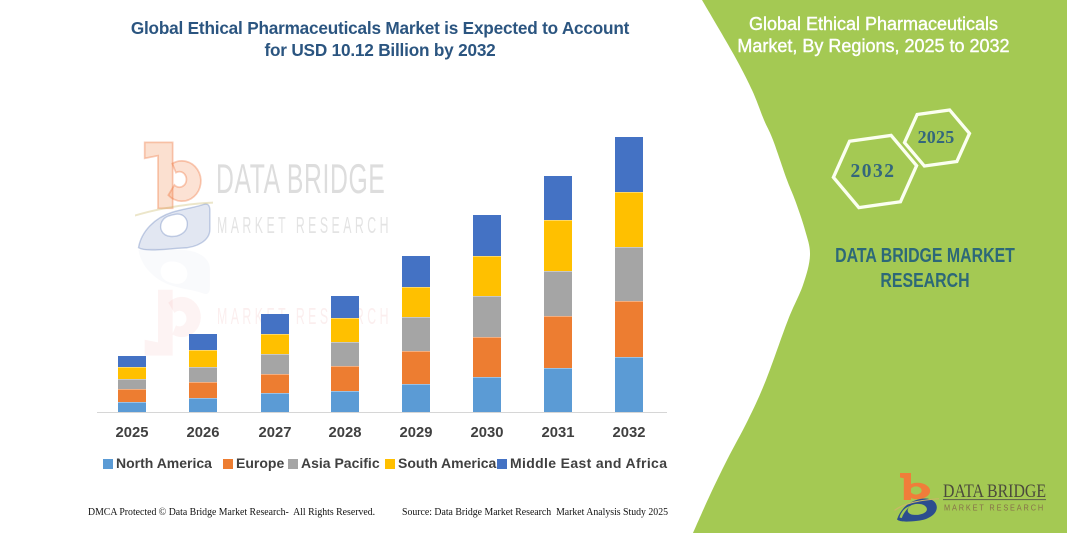 This screenshot has width=1067, height=533. What do you see at coordinates (994, 491) in the screenshot?
I see `svg-text: DATA BRIDGE` at bounding box center [994, 491].